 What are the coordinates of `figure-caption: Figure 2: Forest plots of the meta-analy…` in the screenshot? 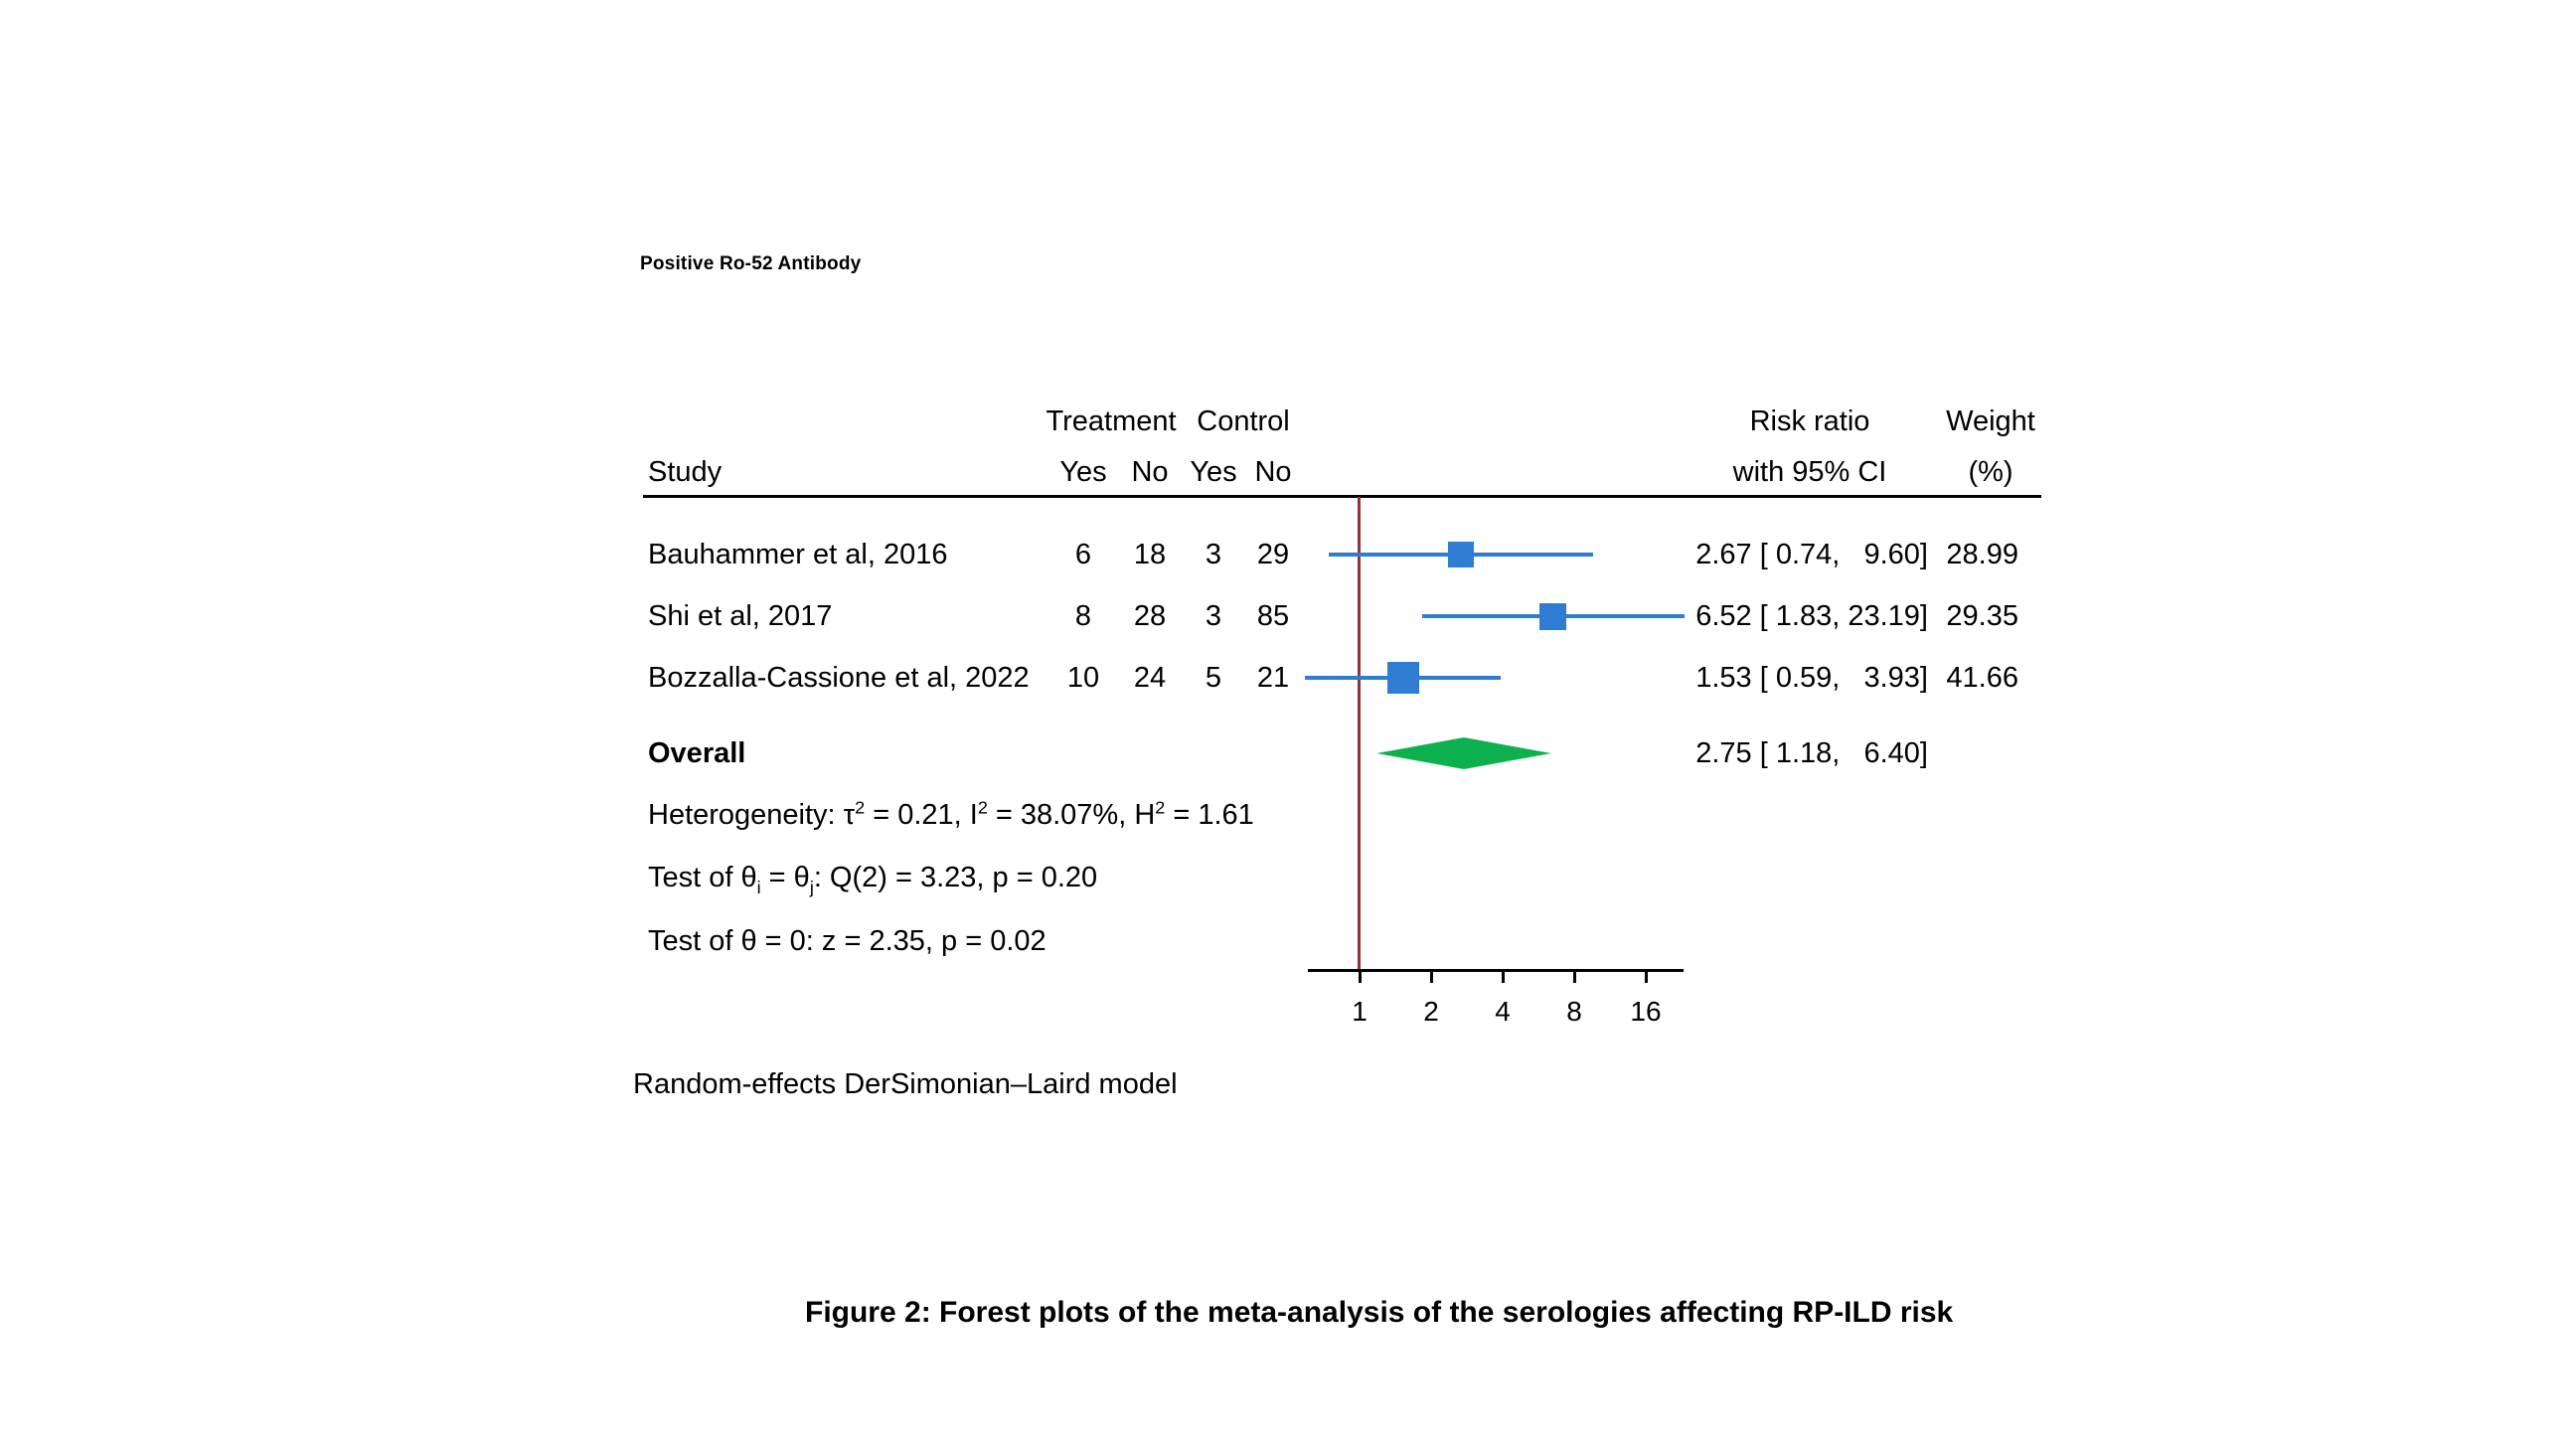 It's located at (1379, 1312).